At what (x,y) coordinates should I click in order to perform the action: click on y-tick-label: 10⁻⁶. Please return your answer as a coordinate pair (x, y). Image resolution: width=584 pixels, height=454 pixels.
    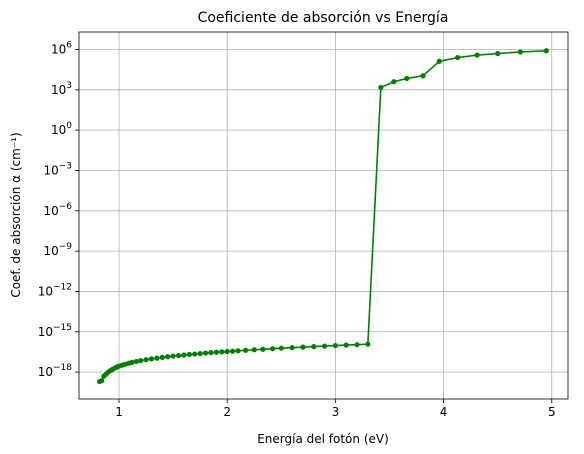
    Looking at the image, I should click on (57, 210).